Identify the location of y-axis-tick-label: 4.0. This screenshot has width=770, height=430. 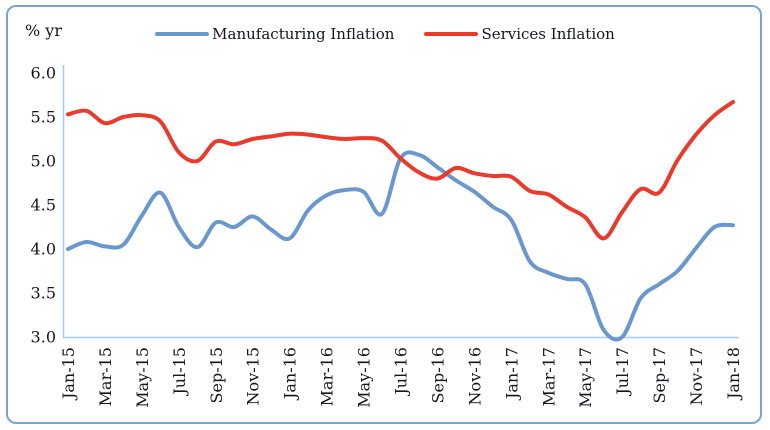
(43, 249).